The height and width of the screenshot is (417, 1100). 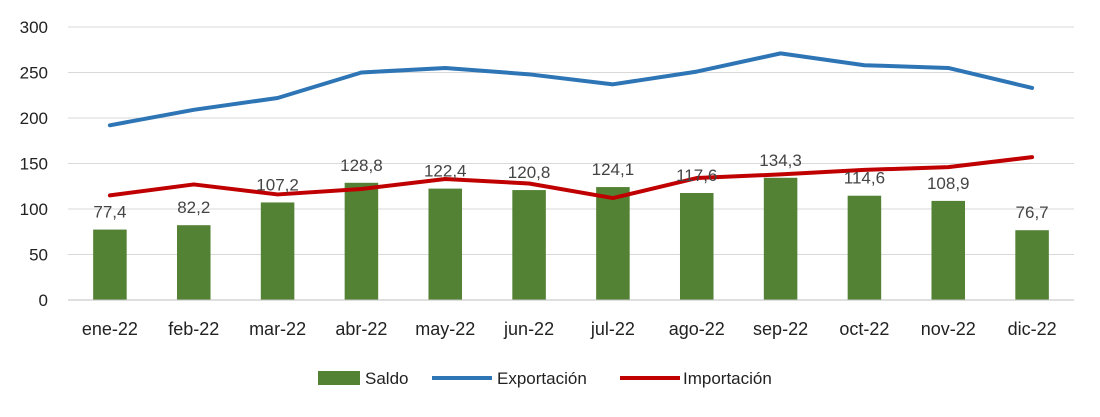 What do you see at coordinates (34, 118) in the screenshot?
I see `y-tick-label: 200` at bounding box center [34, 118].